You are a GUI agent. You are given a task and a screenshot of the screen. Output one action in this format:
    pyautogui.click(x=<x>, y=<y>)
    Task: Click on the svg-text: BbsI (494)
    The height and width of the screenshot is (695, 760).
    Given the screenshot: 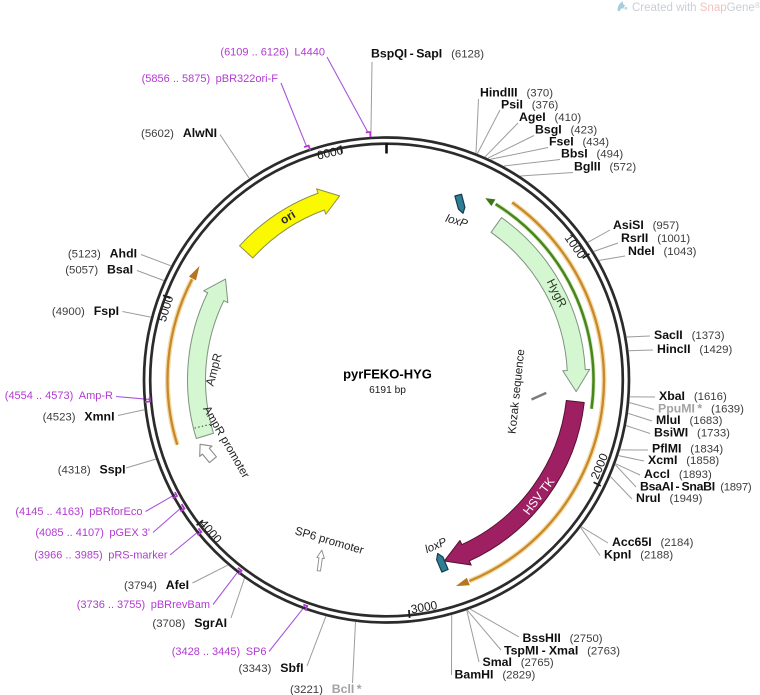 What is the action you would take?
    pyautogui.click(x=592, y=154)
    